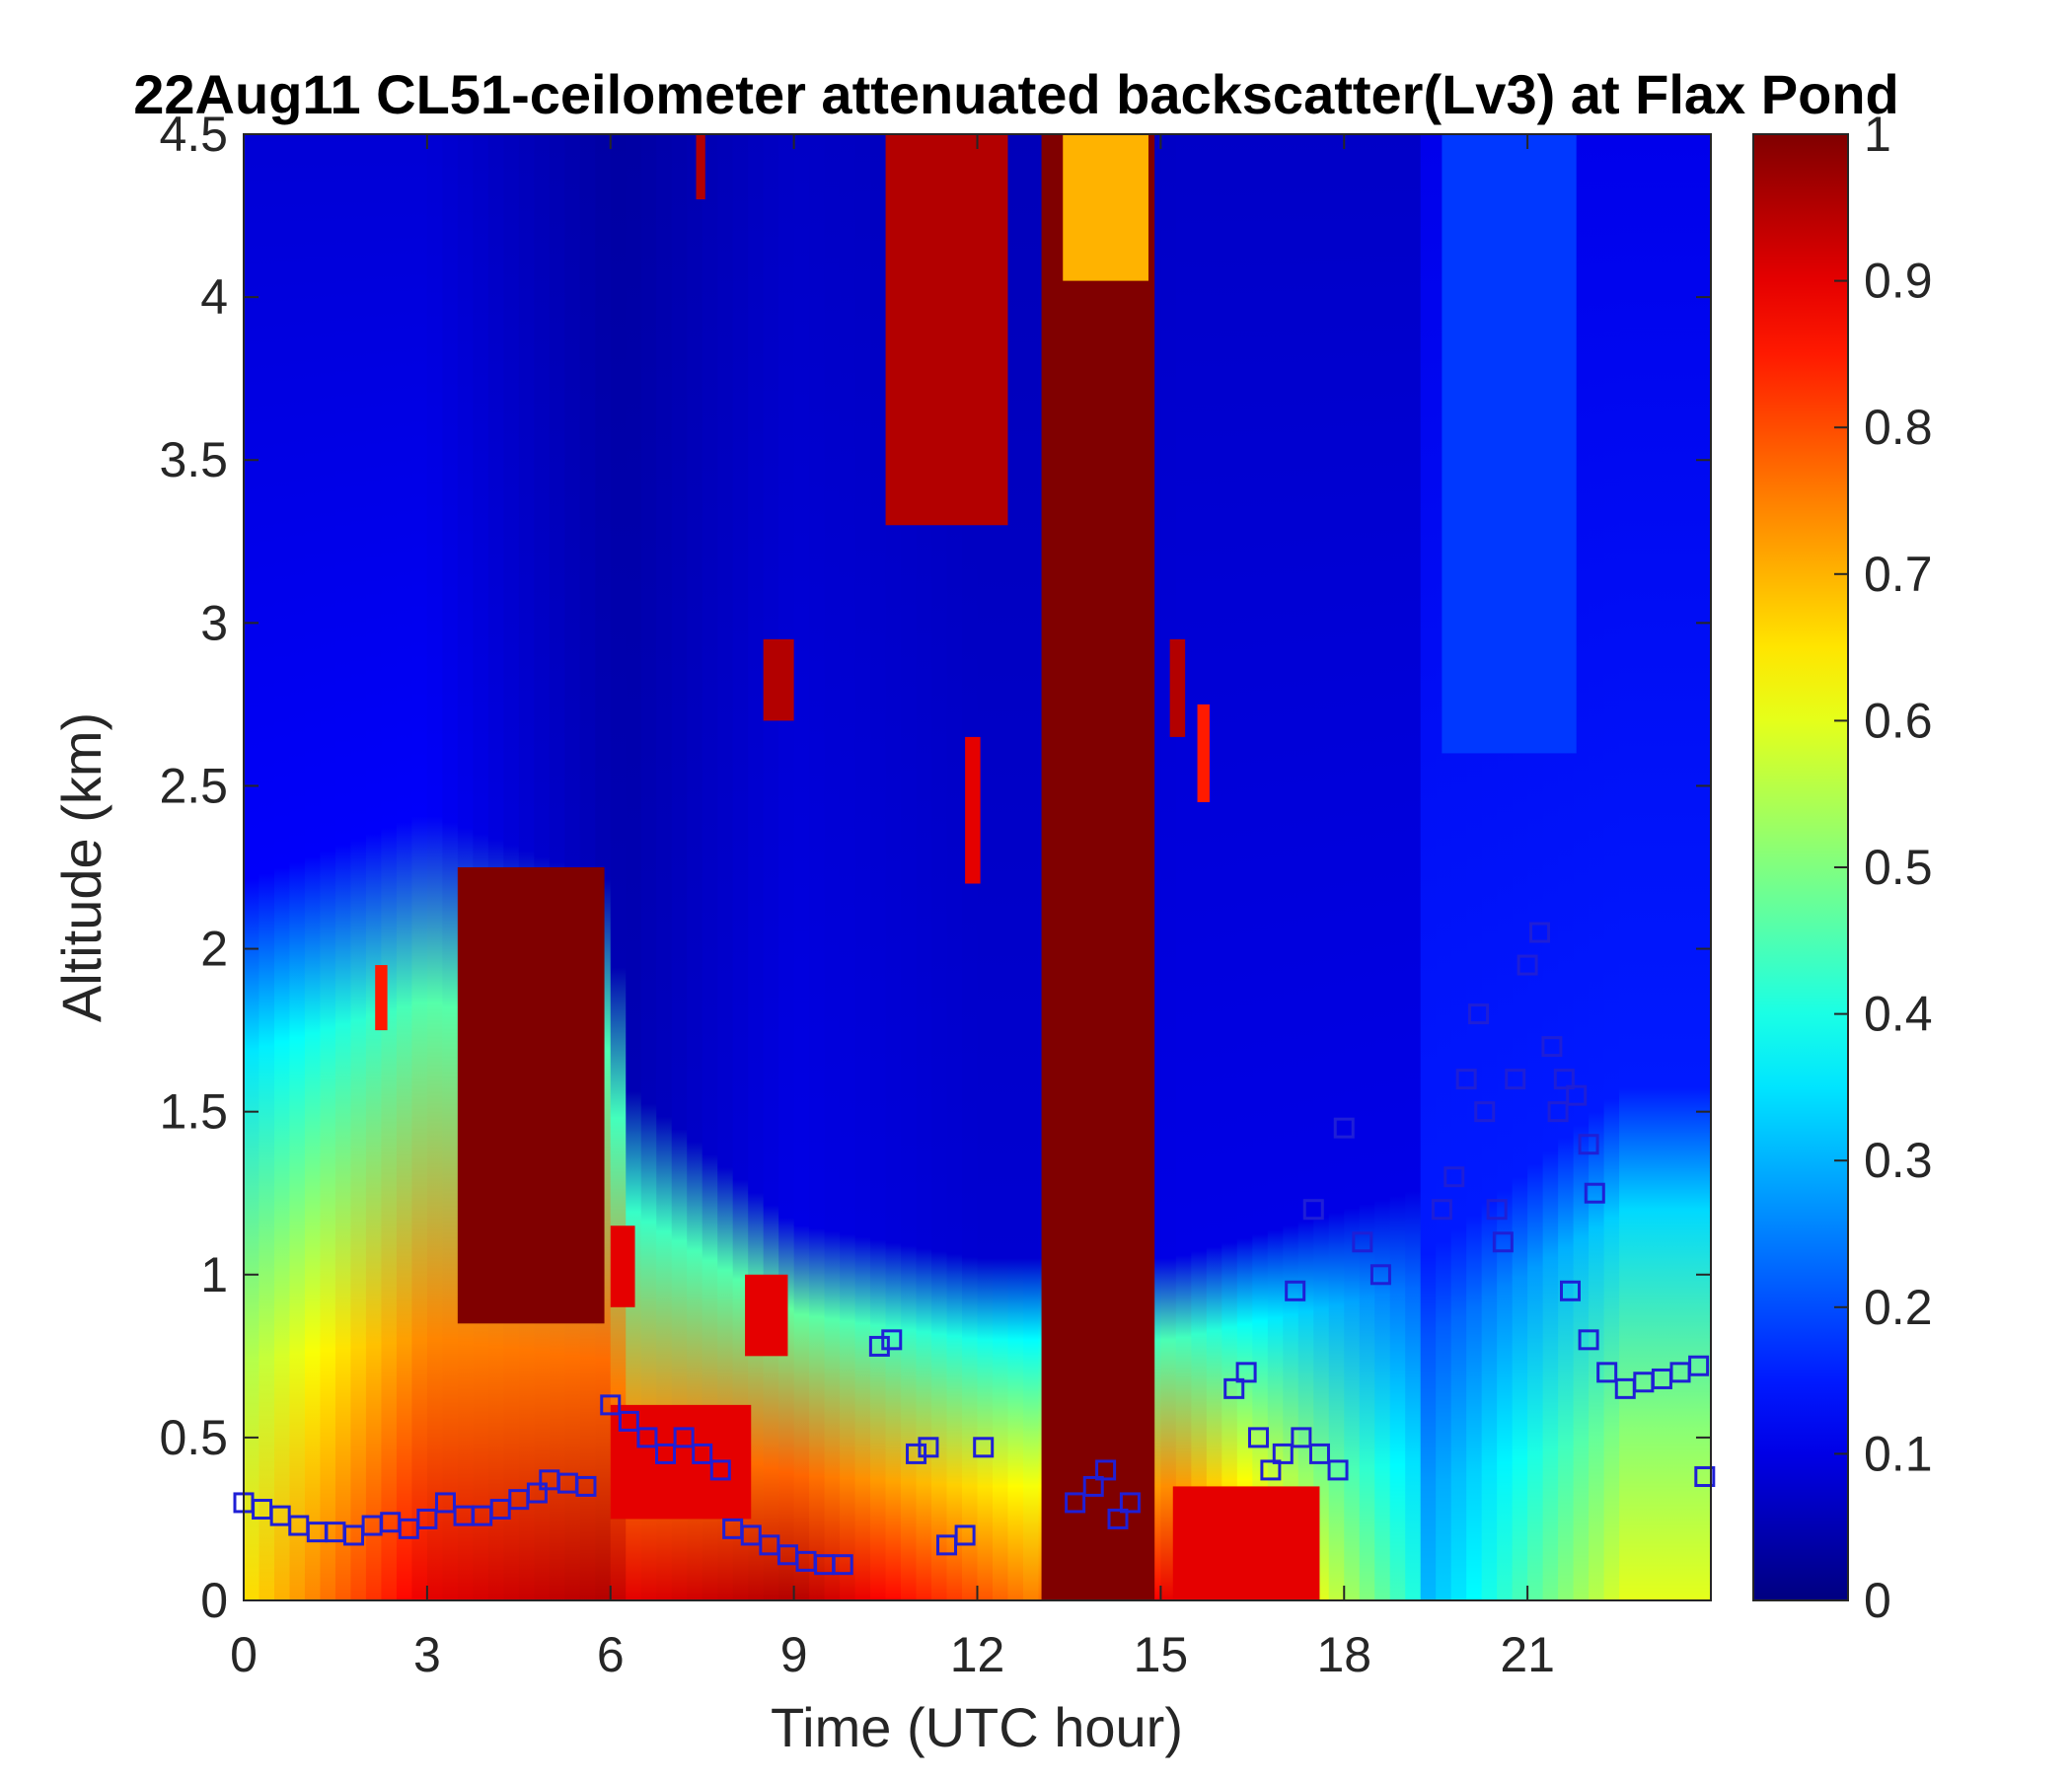 The image size is (2072, 1781). I want to click on x-axis-label: Time (UTC hour), so click(977, 1727).